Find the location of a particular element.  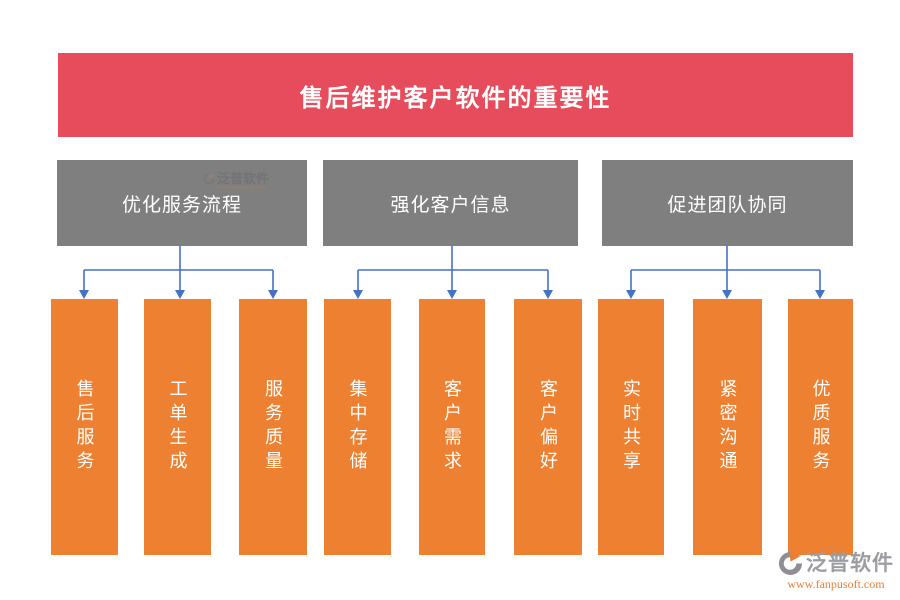

bar-quality-service: 优质服务 is located at coordinates (820, 427).